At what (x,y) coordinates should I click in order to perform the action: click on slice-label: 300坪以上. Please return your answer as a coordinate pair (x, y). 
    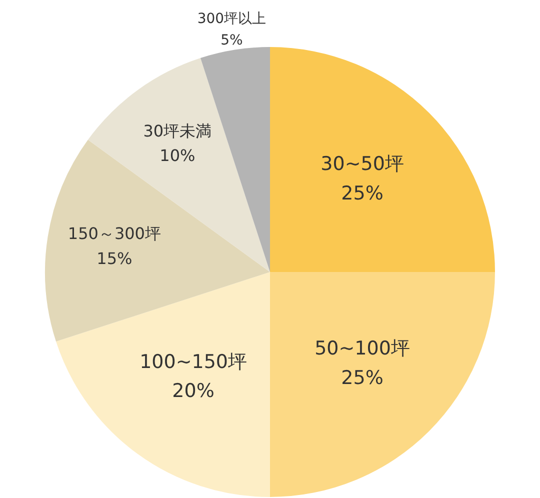
    Looking at the image, I should click on (231, 18).